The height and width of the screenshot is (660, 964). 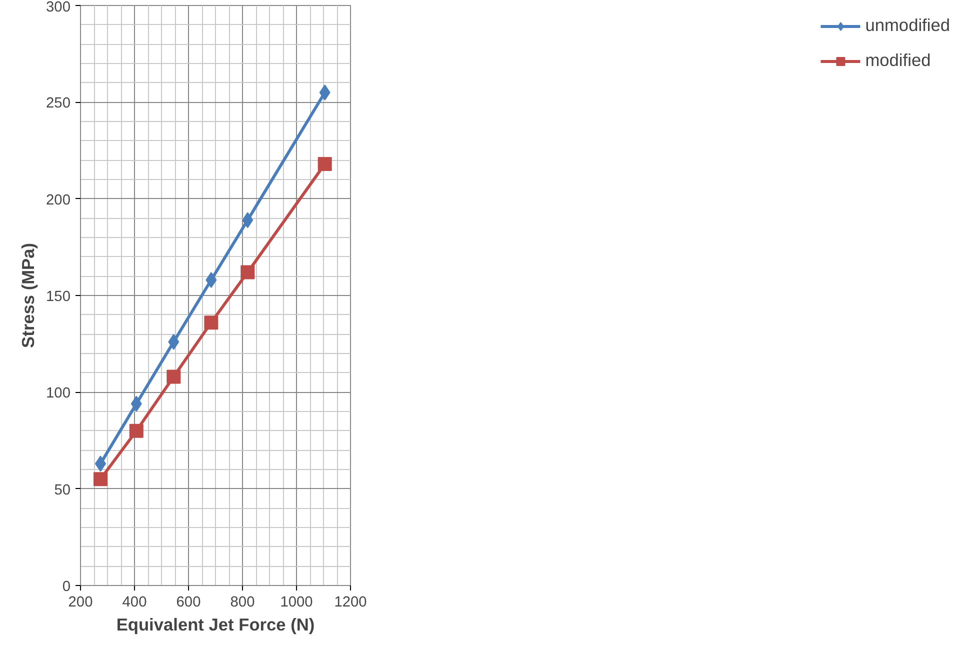 What do you see at coordinates (188, 602) in the screenshot?
I see `x-tick-label: 600` at bounding box center [188, 602].